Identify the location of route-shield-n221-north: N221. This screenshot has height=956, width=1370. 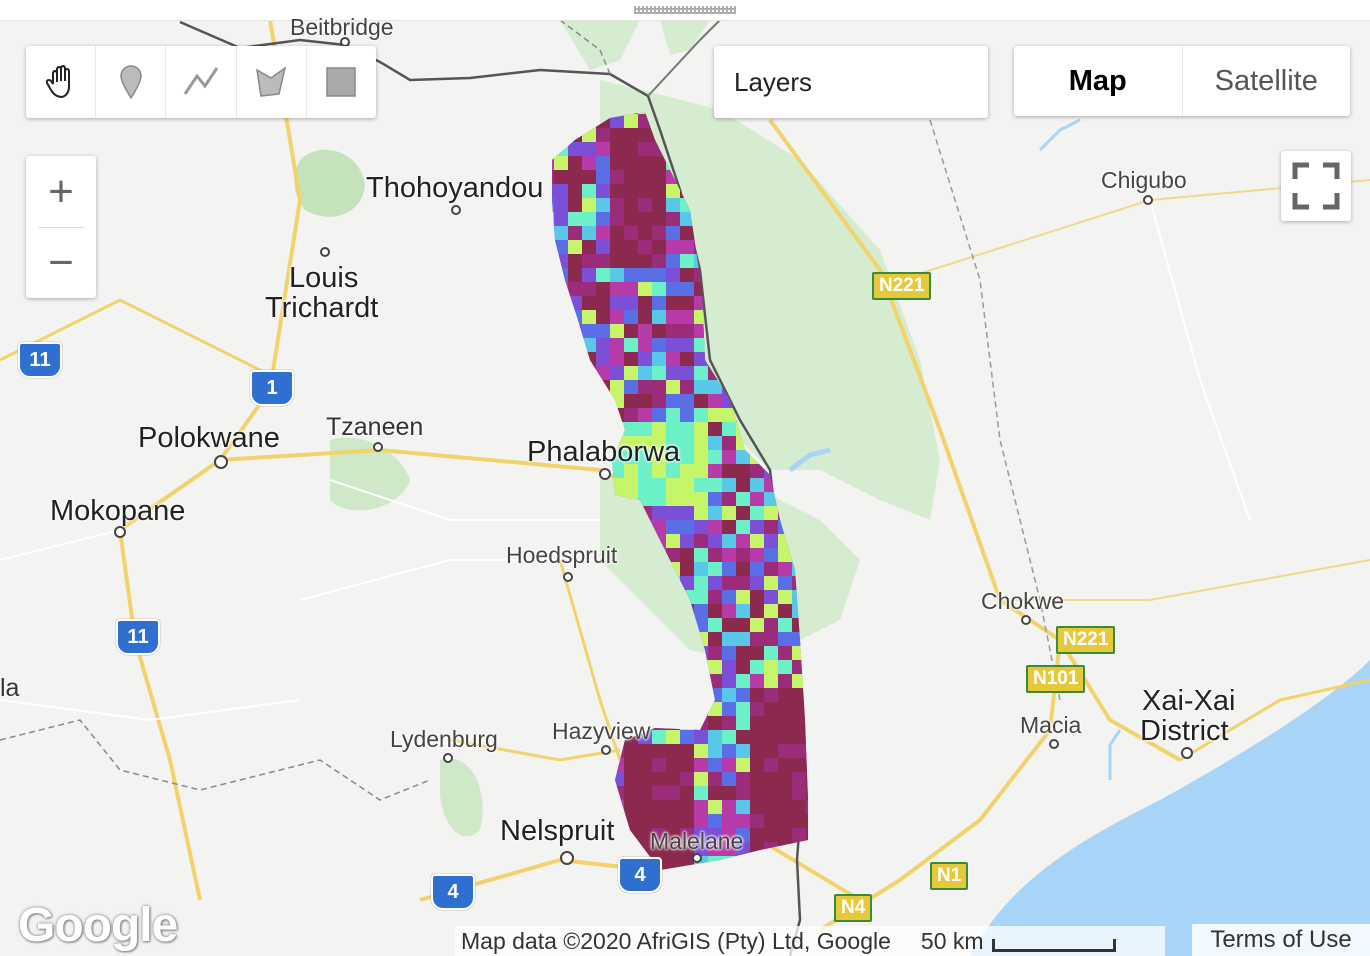
(902, 286).